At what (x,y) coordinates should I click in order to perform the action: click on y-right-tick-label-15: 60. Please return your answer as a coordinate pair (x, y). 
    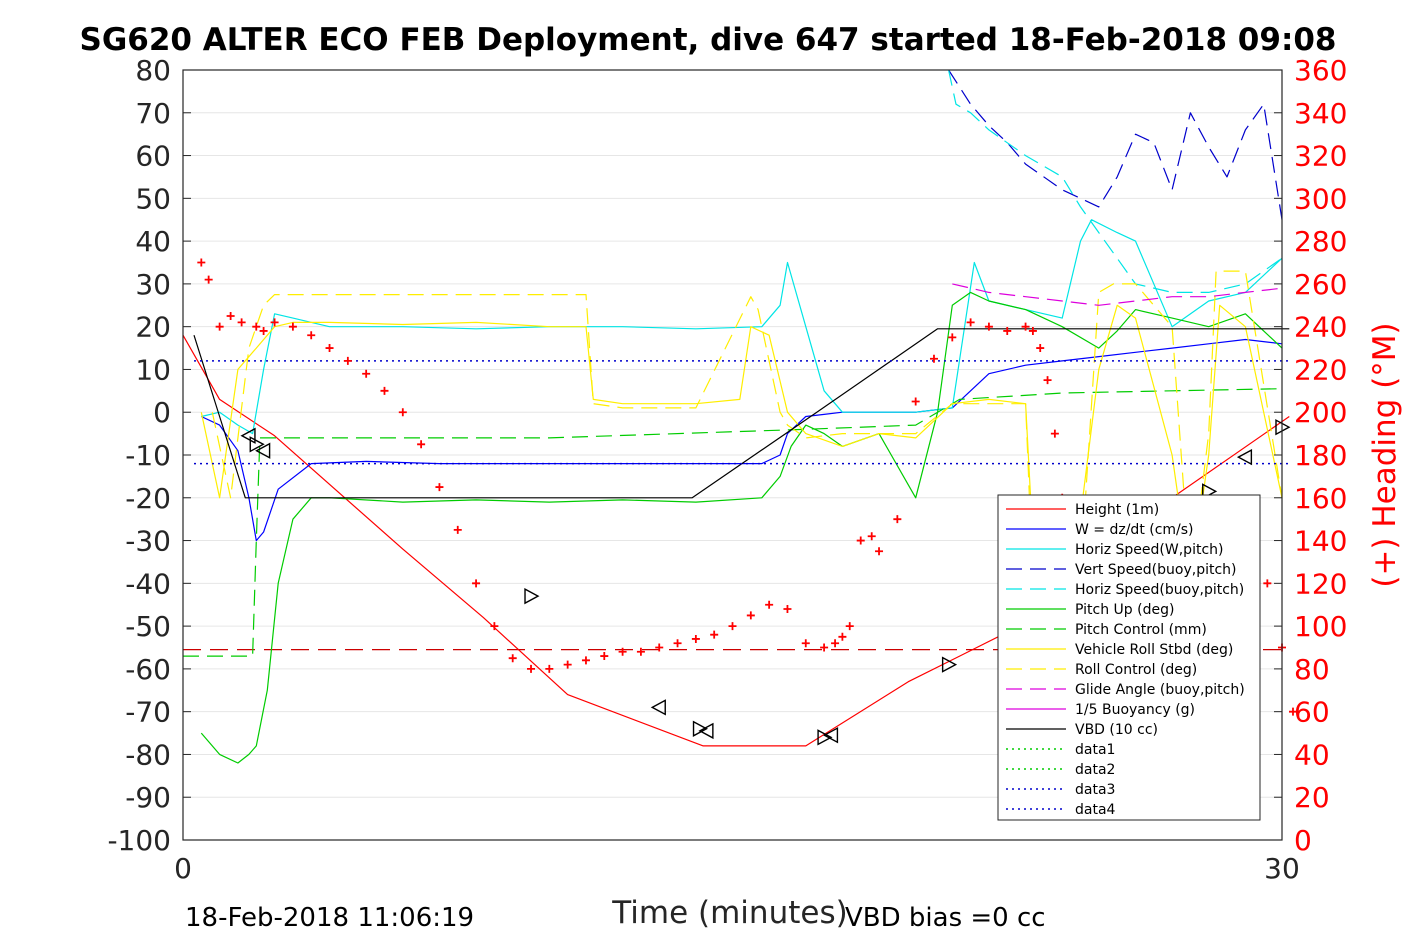
    Looking at the image, I should click on (1312, 712).